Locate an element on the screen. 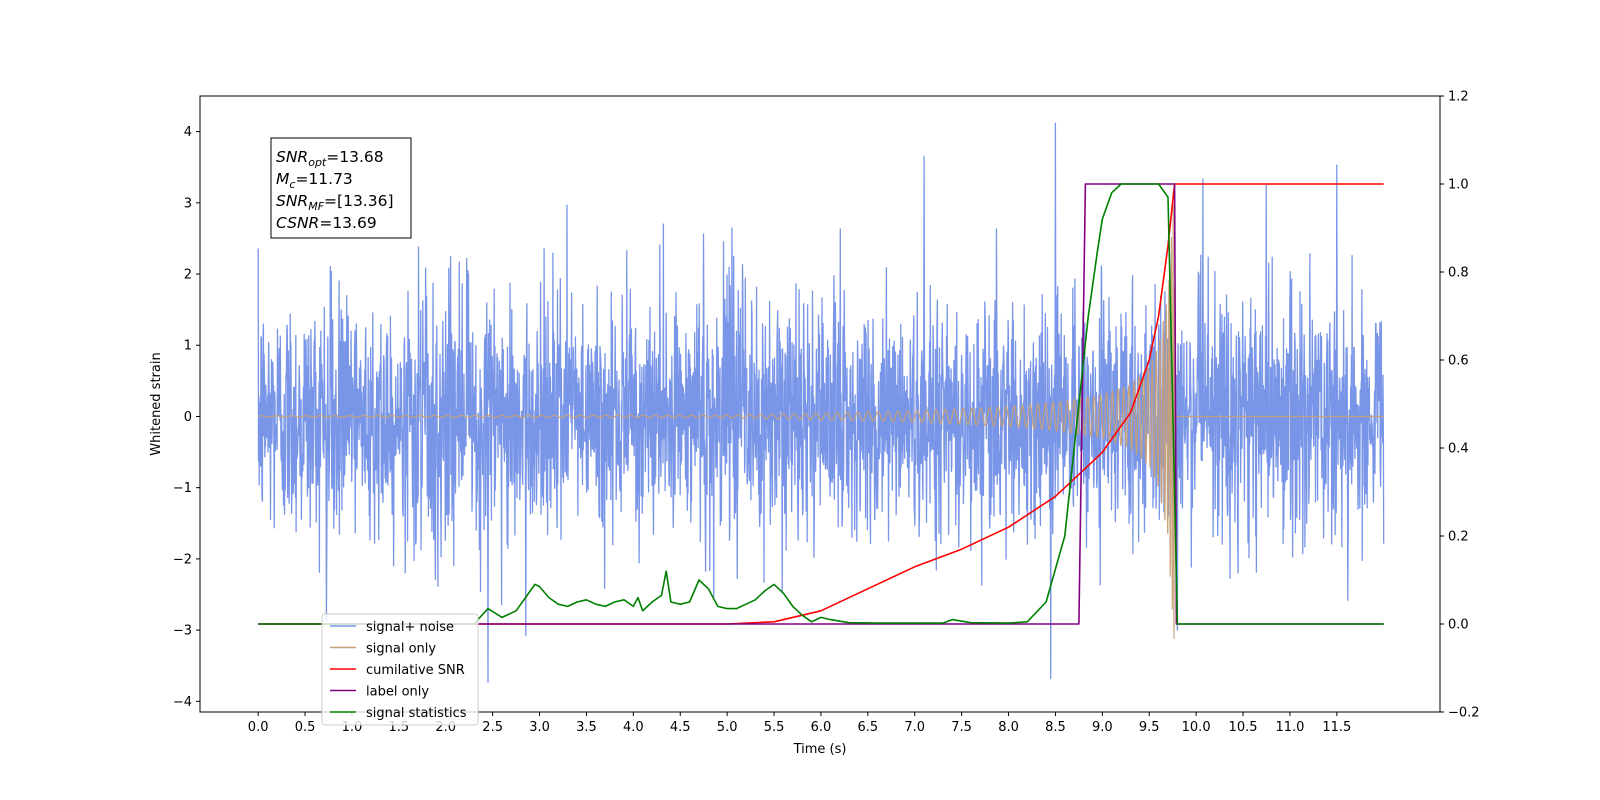  y-left-tick-label: 4 is located at coordinates (188, 132).